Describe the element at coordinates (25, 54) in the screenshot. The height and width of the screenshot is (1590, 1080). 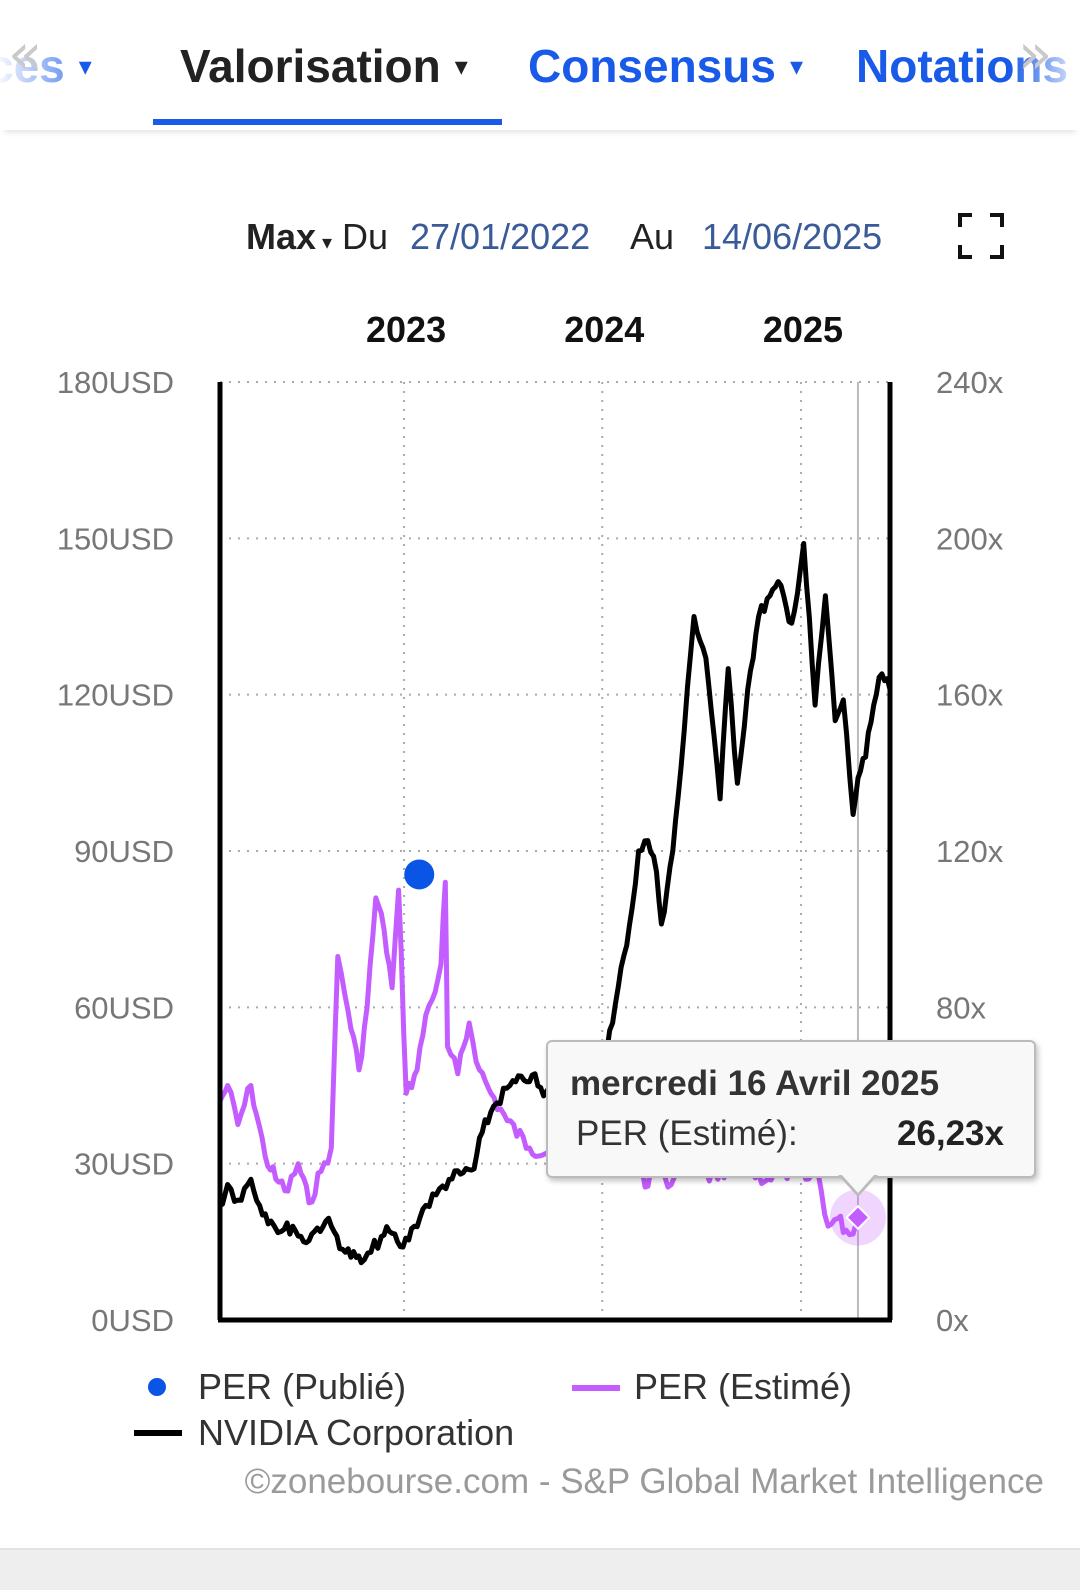
I see `scroll-left-icon: «` at that location.